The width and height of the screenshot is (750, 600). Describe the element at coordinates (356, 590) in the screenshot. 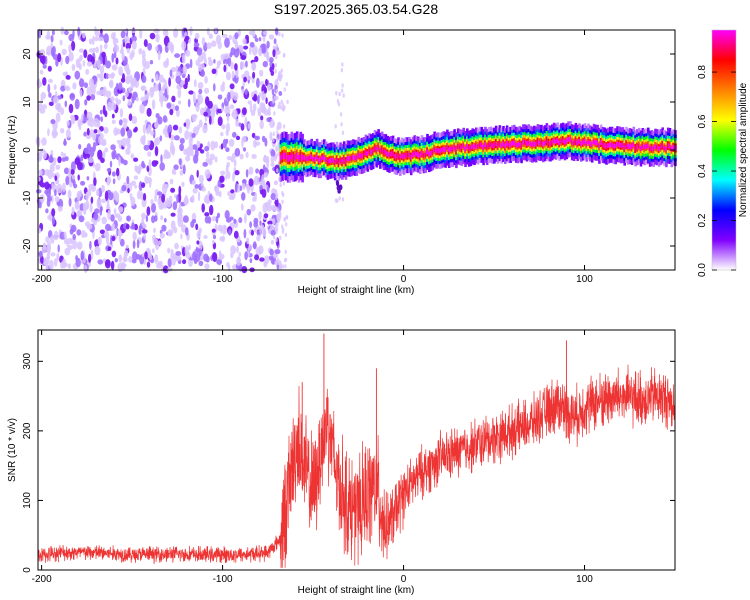

I see `snr-x-axis-label: Height of straight line (km)` at that location.